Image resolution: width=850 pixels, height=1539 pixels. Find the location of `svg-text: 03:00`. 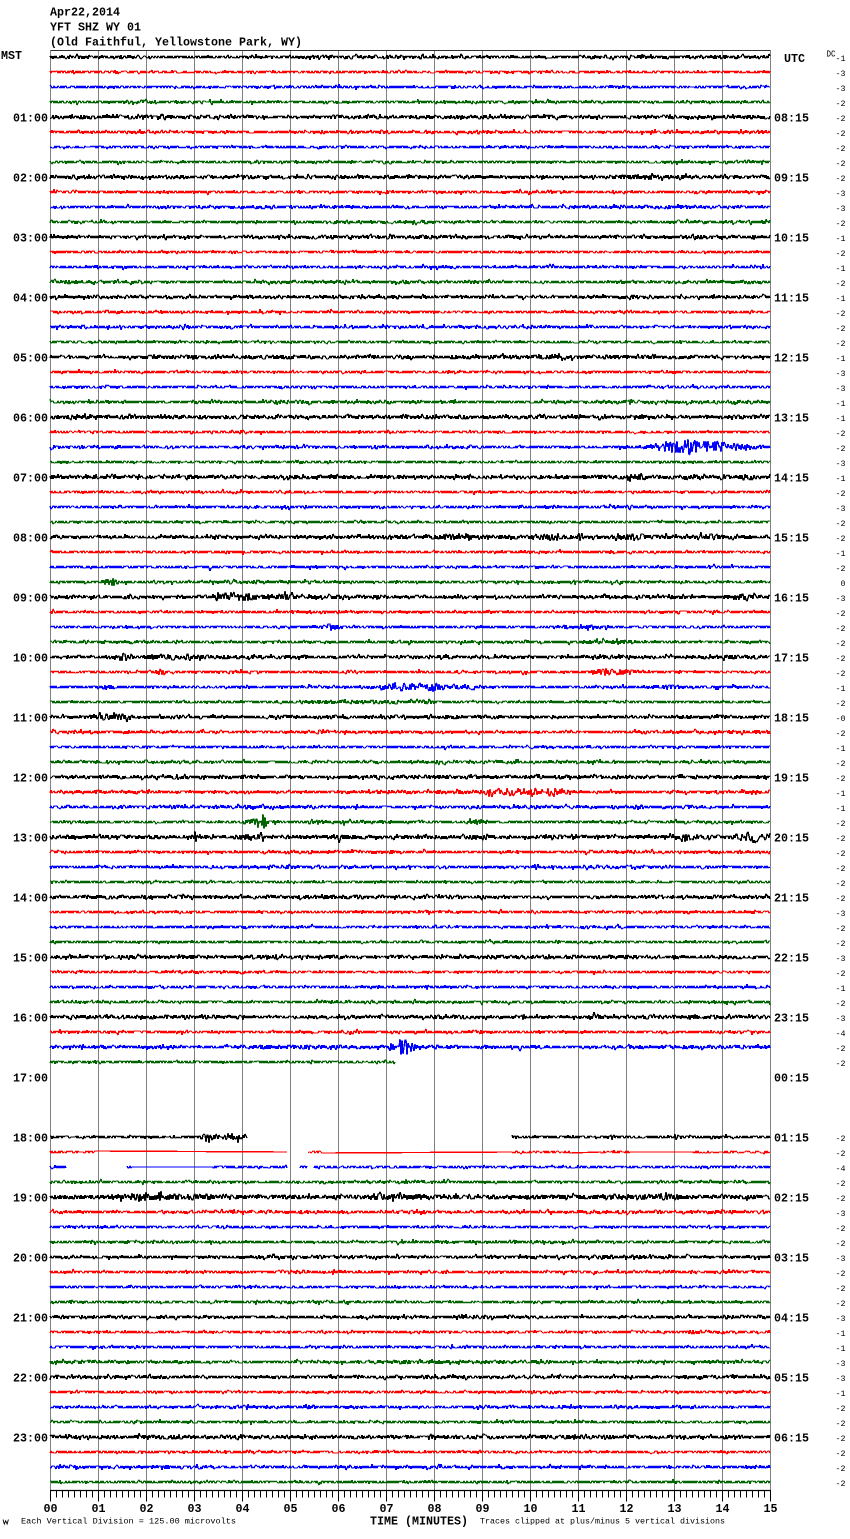

svg-text: 03:00 is located at coordinates (30, 239).